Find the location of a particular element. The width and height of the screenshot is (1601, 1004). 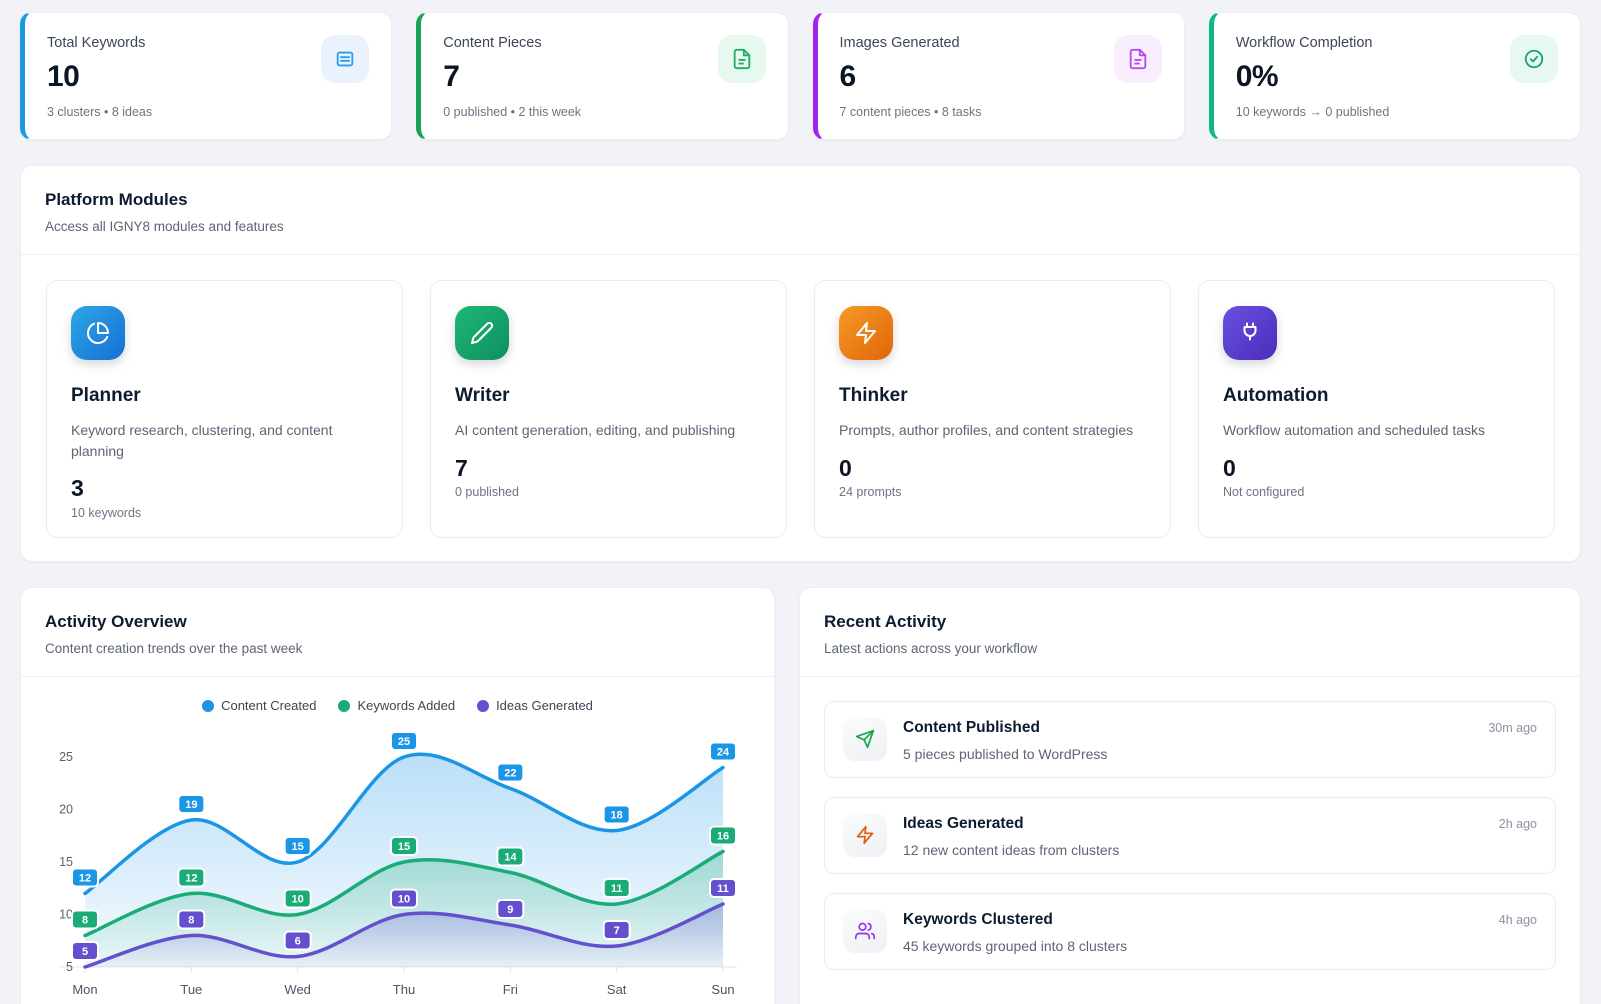

stat-subtext: 0 published • 2 this week is located at coordinates (512, 112).